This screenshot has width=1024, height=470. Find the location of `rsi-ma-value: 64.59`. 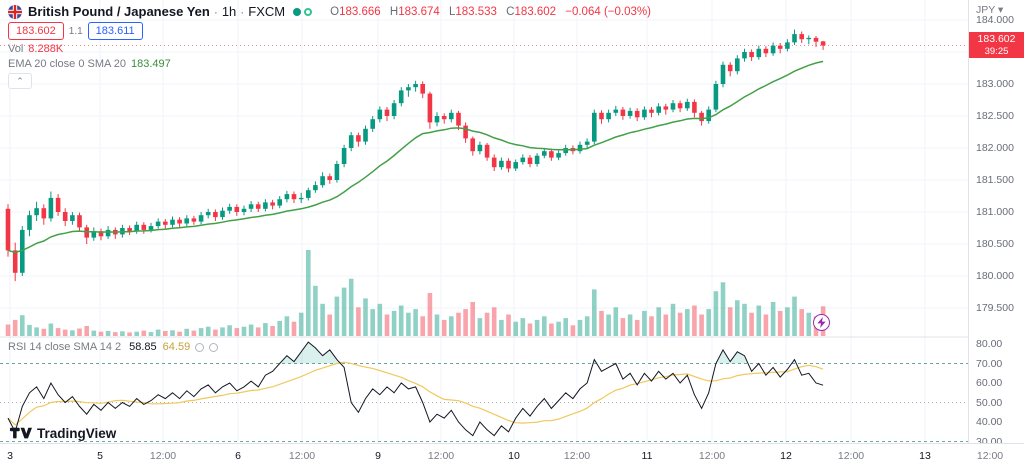

rsi-ma-value: 64.59 is located at coordinates (176, 347).